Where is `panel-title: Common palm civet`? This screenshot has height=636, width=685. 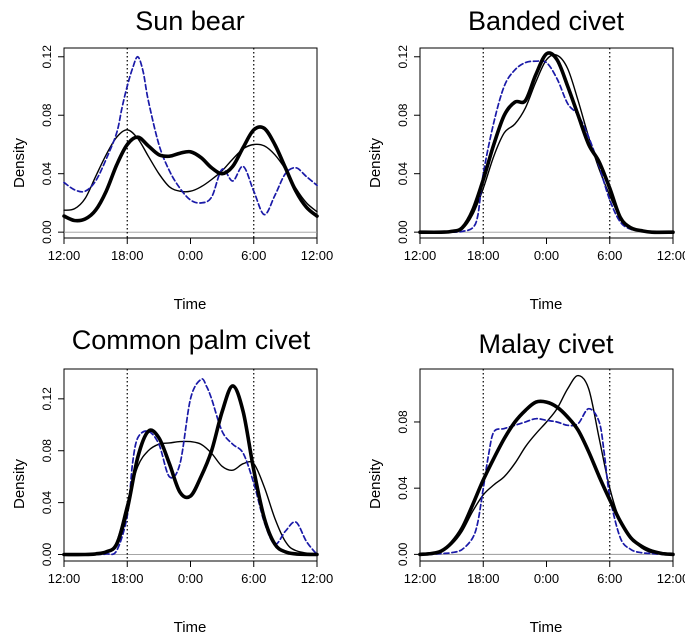 panel-title: Common palm civet is located at coordinates (191, 340).